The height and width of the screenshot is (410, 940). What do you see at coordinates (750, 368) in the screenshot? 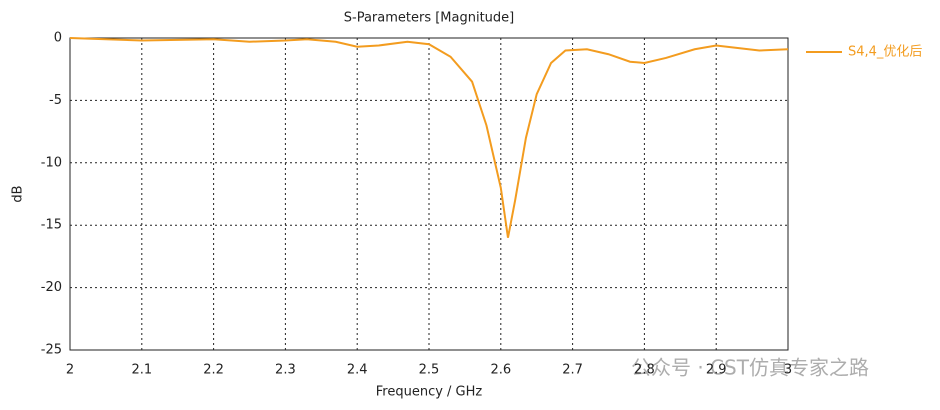
I see `watermark: 公众号 · CST仿真专家之路` at bounding box center [750, 368].